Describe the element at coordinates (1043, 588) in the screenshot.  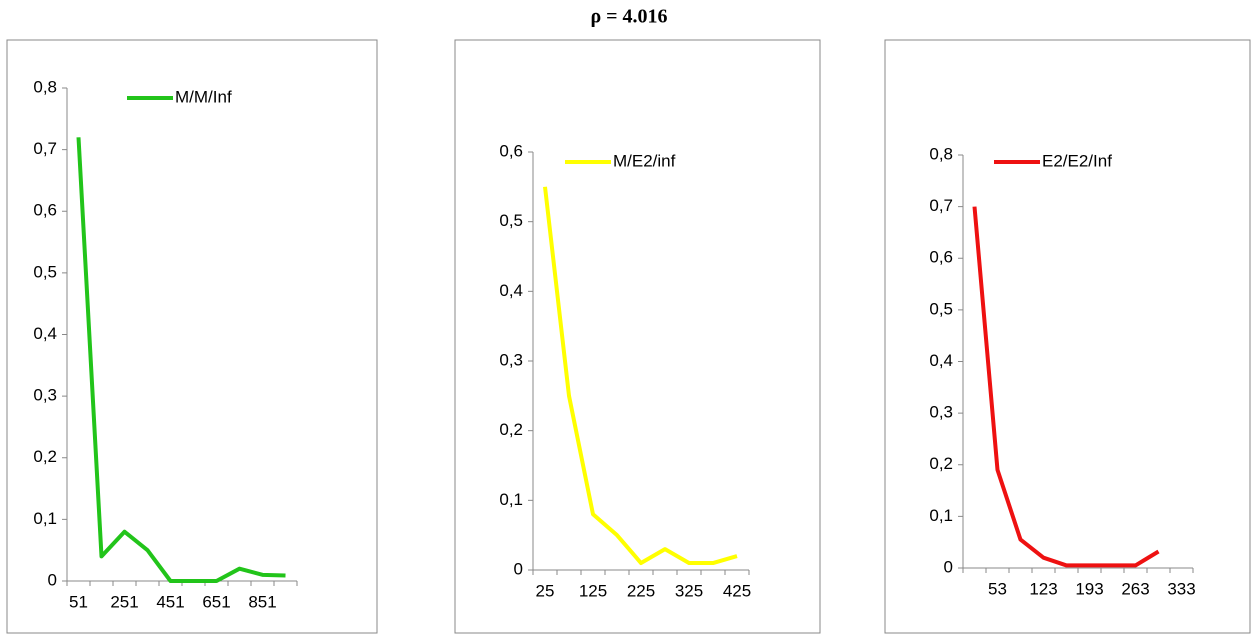
I see `x-tick-label: 123` at that location.